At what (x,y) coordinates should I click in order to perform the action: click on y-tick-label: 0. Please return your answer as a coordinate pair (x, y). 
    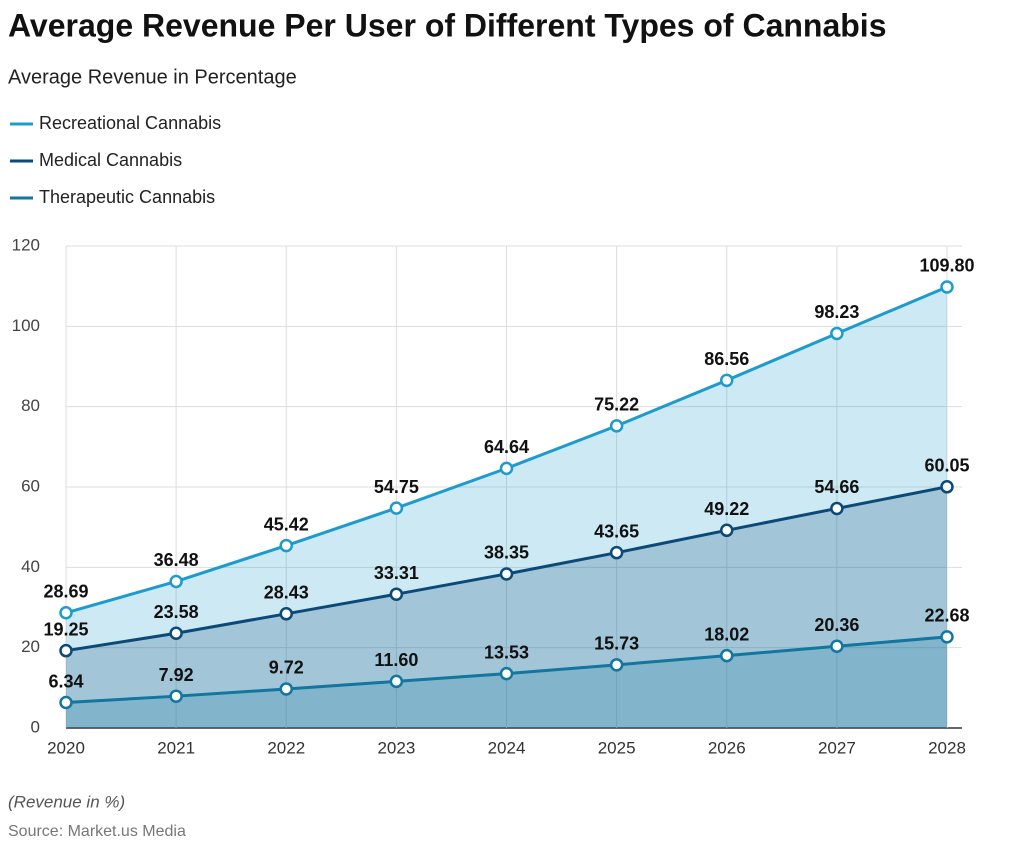
    Looking at the image, I should click on (35, 726).